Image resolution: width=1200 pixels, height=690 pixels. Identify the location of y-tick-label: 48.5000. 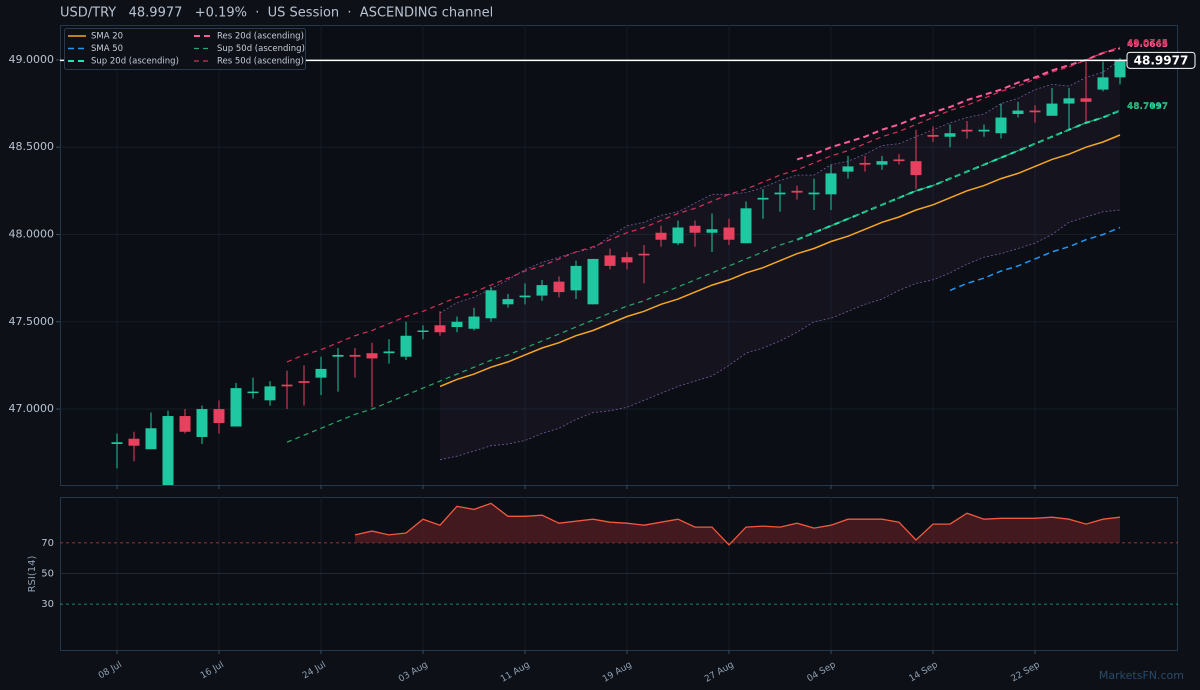
(32, 146).